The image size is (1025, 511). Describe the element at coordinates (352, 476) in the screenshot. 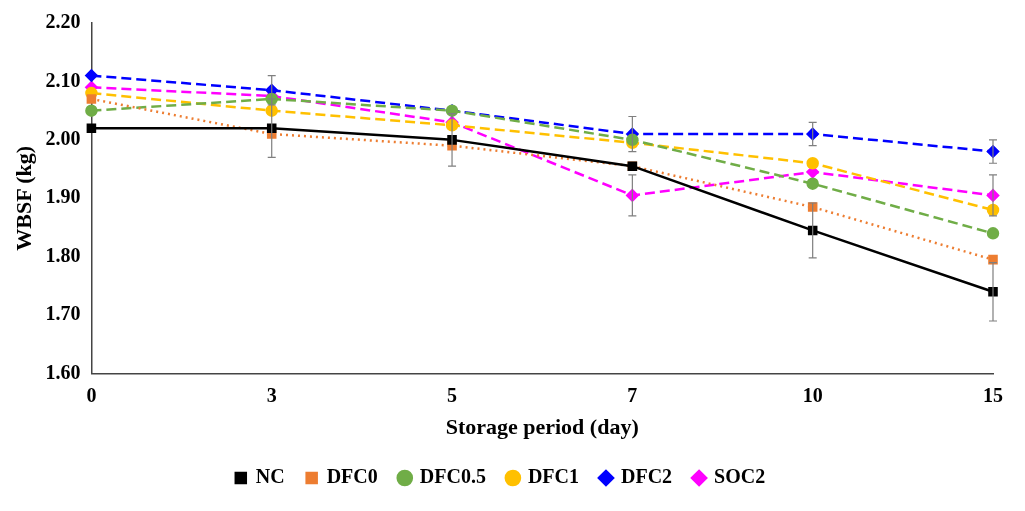

I see `legend-label: DFC0` at that location.